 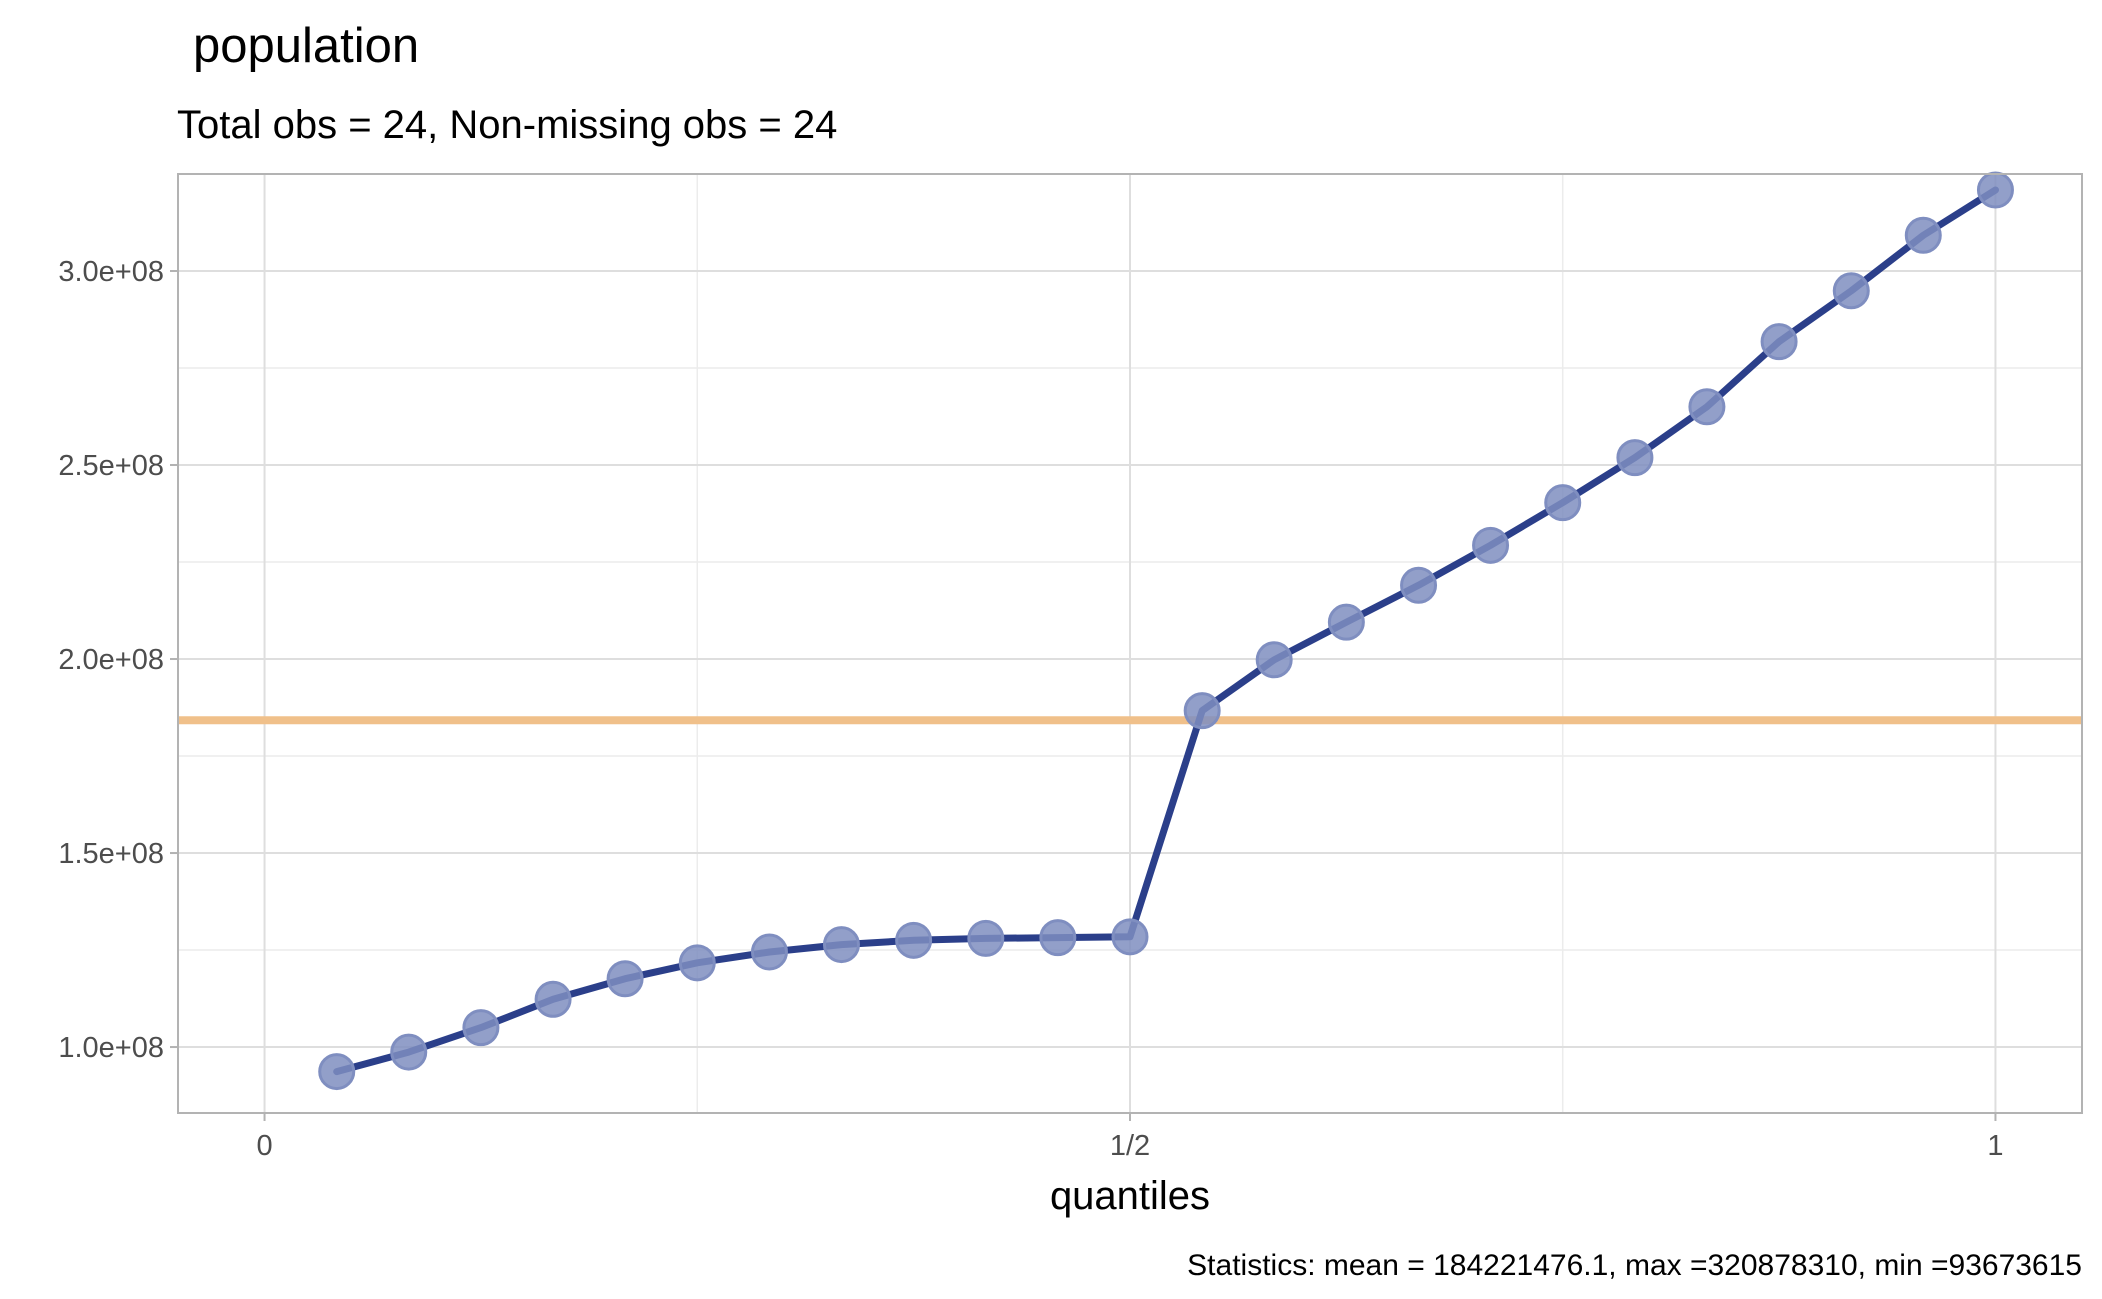 I want to click on chart-subtitle: Total obs = 24, Non-missing obs = 24, so click(x=507, y=125).